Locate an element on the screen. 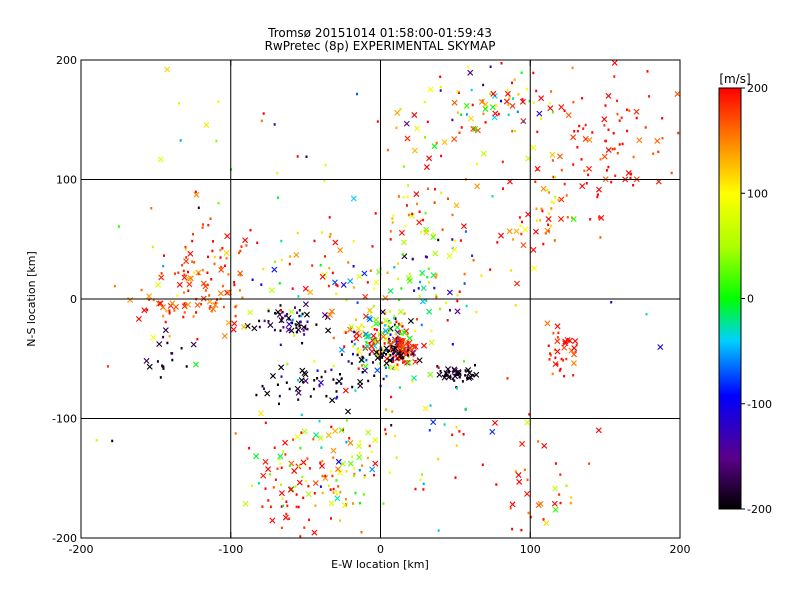 This screenshot has height=600, width=800. y-tick-label: 0 is located at coordinates (73, 299).